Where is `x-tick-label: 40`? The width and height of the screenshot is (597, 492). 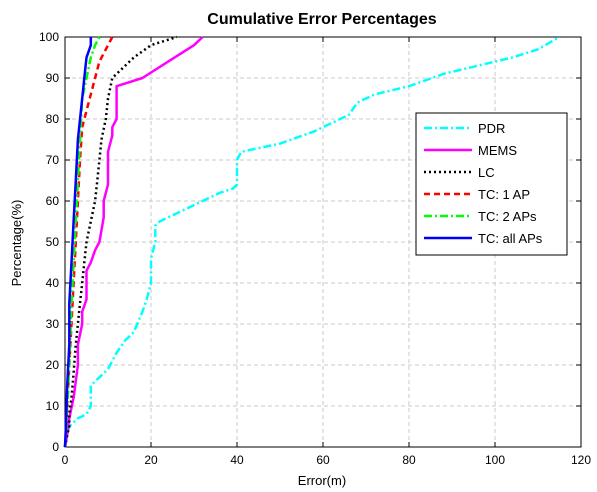 x-tick-label: 40 is located at coordinates (237, 460).